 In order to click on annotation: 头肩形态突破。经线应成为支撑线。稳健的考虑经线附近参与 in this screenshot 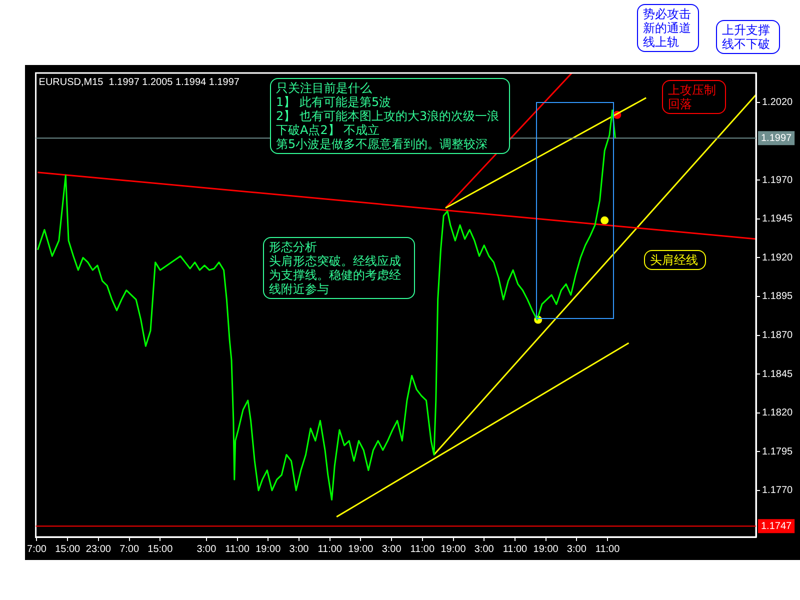, I will do `click(335, 275)`.